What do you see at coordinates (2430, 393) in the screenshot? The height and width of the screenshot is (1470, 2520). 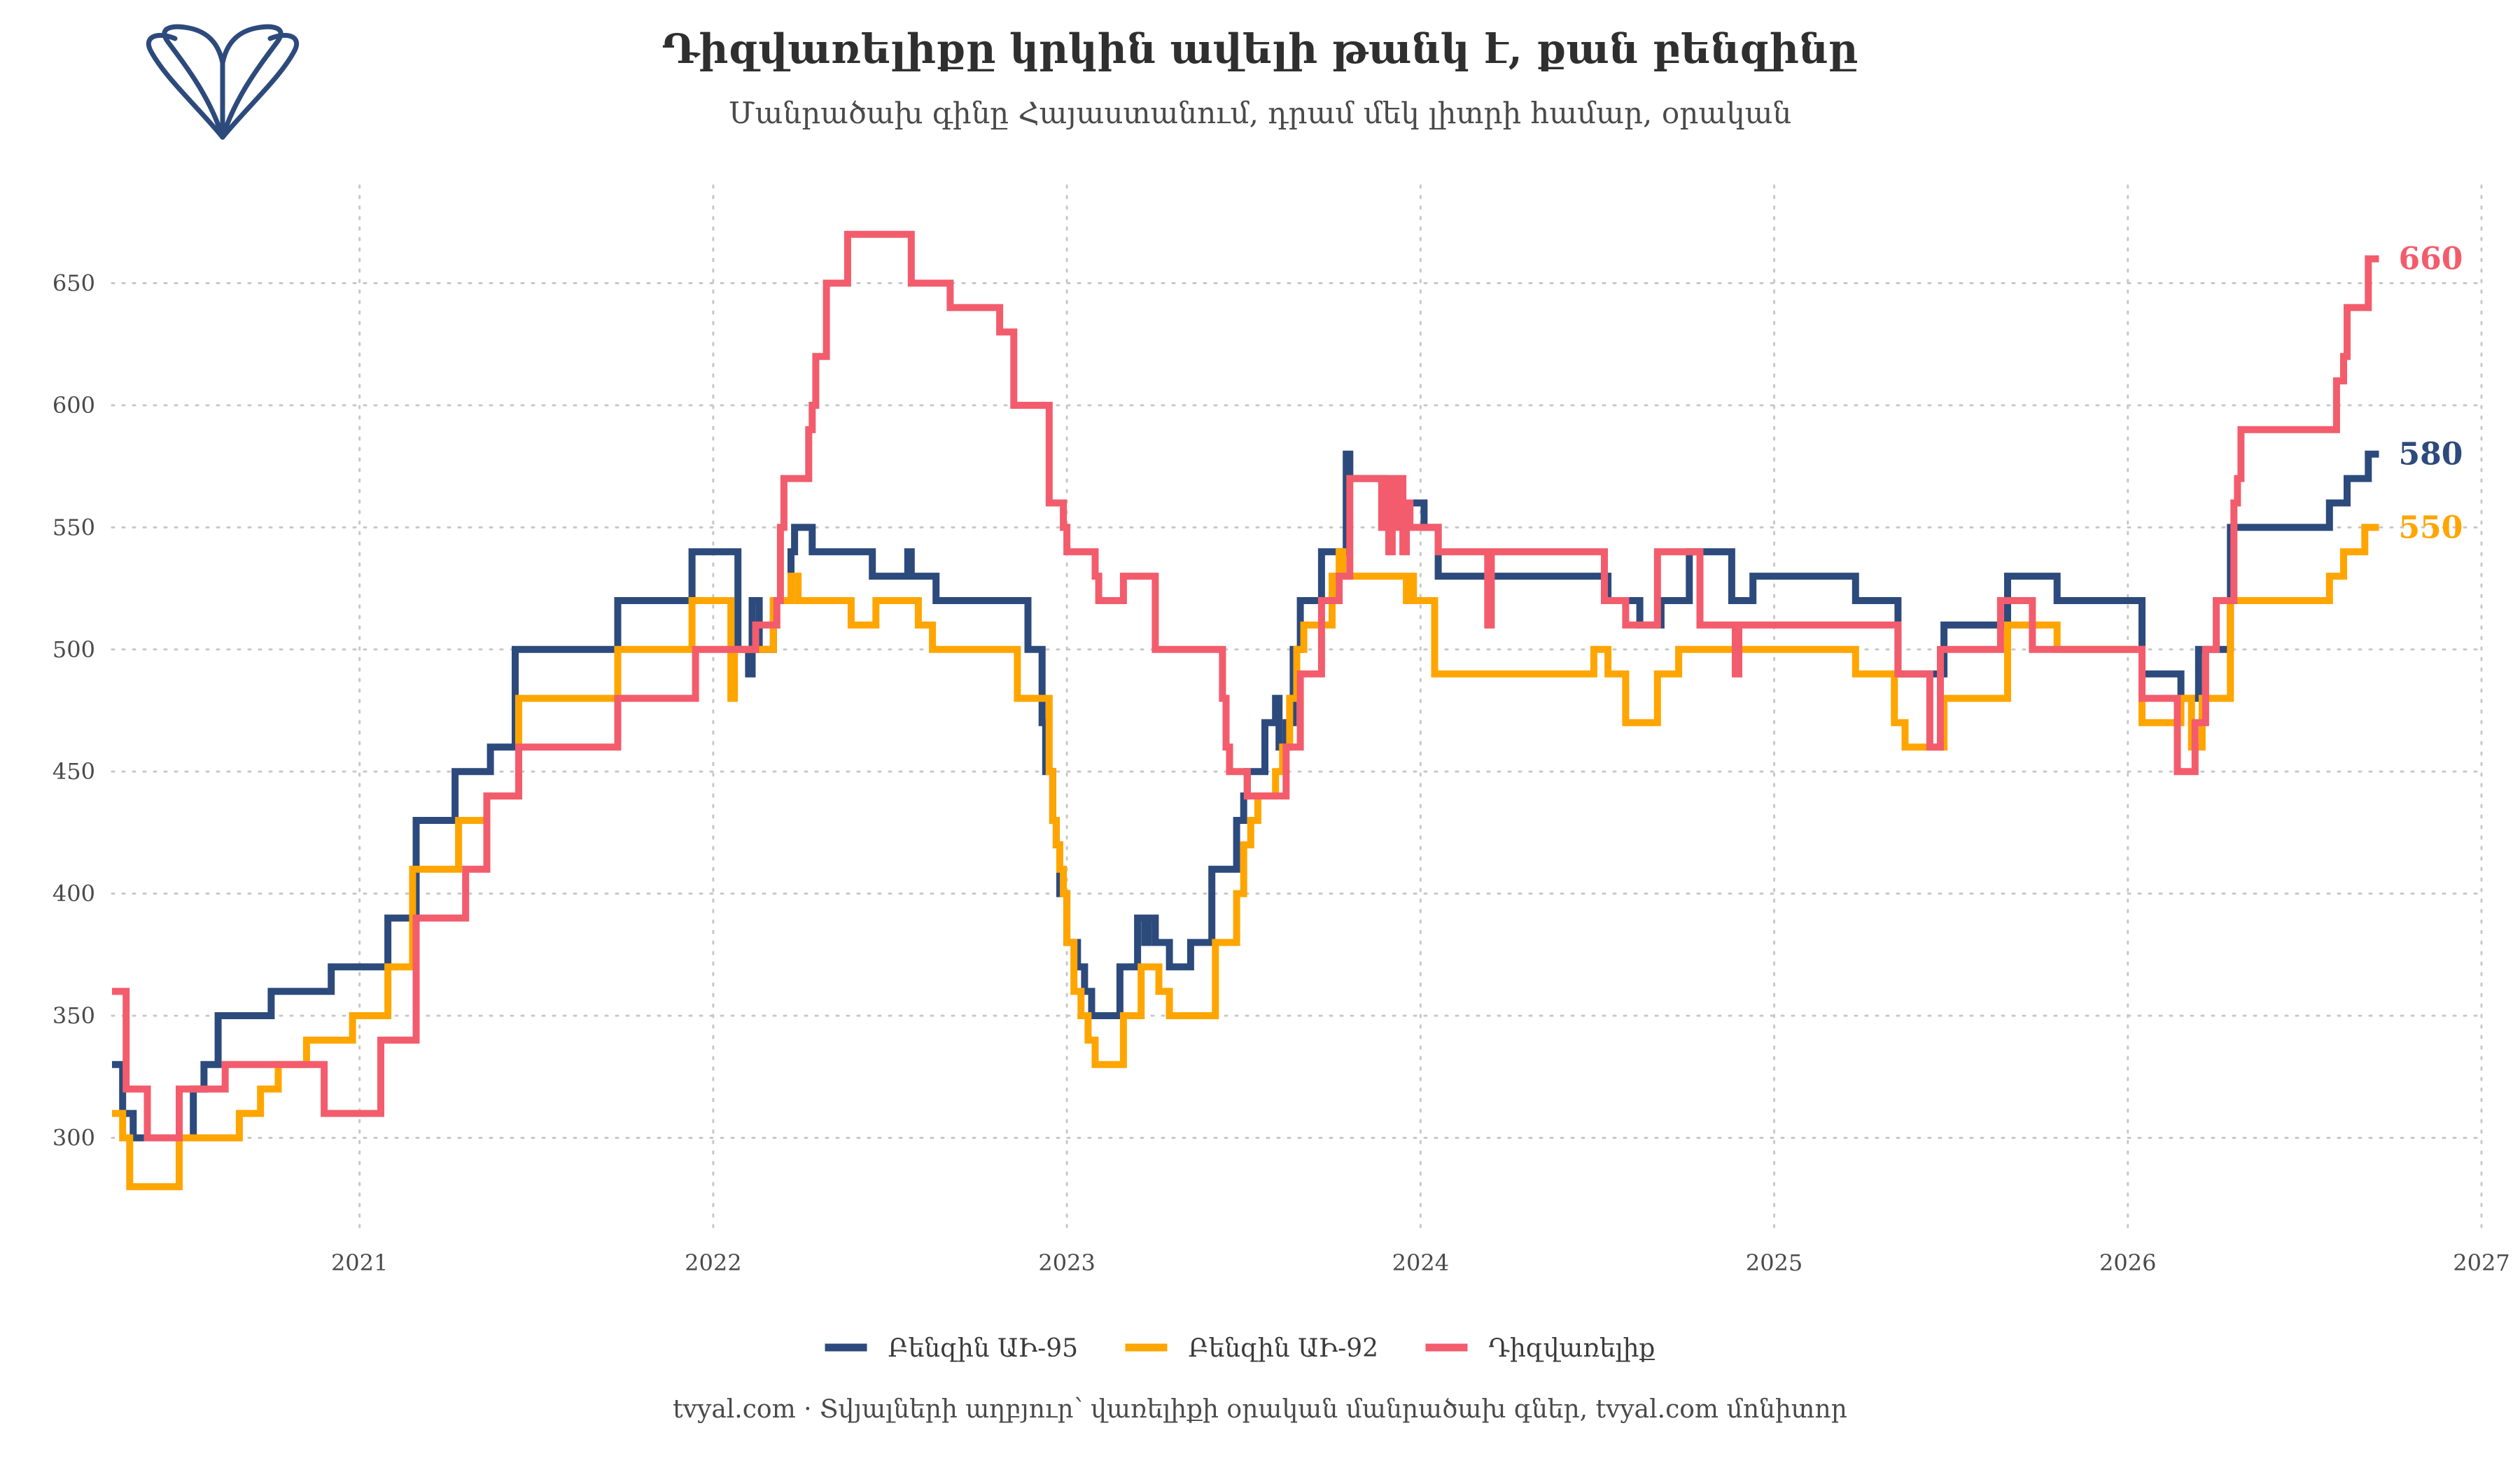 I see `end-labels: 580 550 660` at bounding box center [2430, 393].